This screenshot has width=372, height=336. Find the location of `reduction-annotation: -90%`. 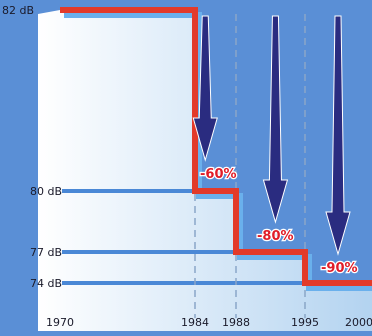

reduction-annotation: -90% is located at coordinates (339, 268).